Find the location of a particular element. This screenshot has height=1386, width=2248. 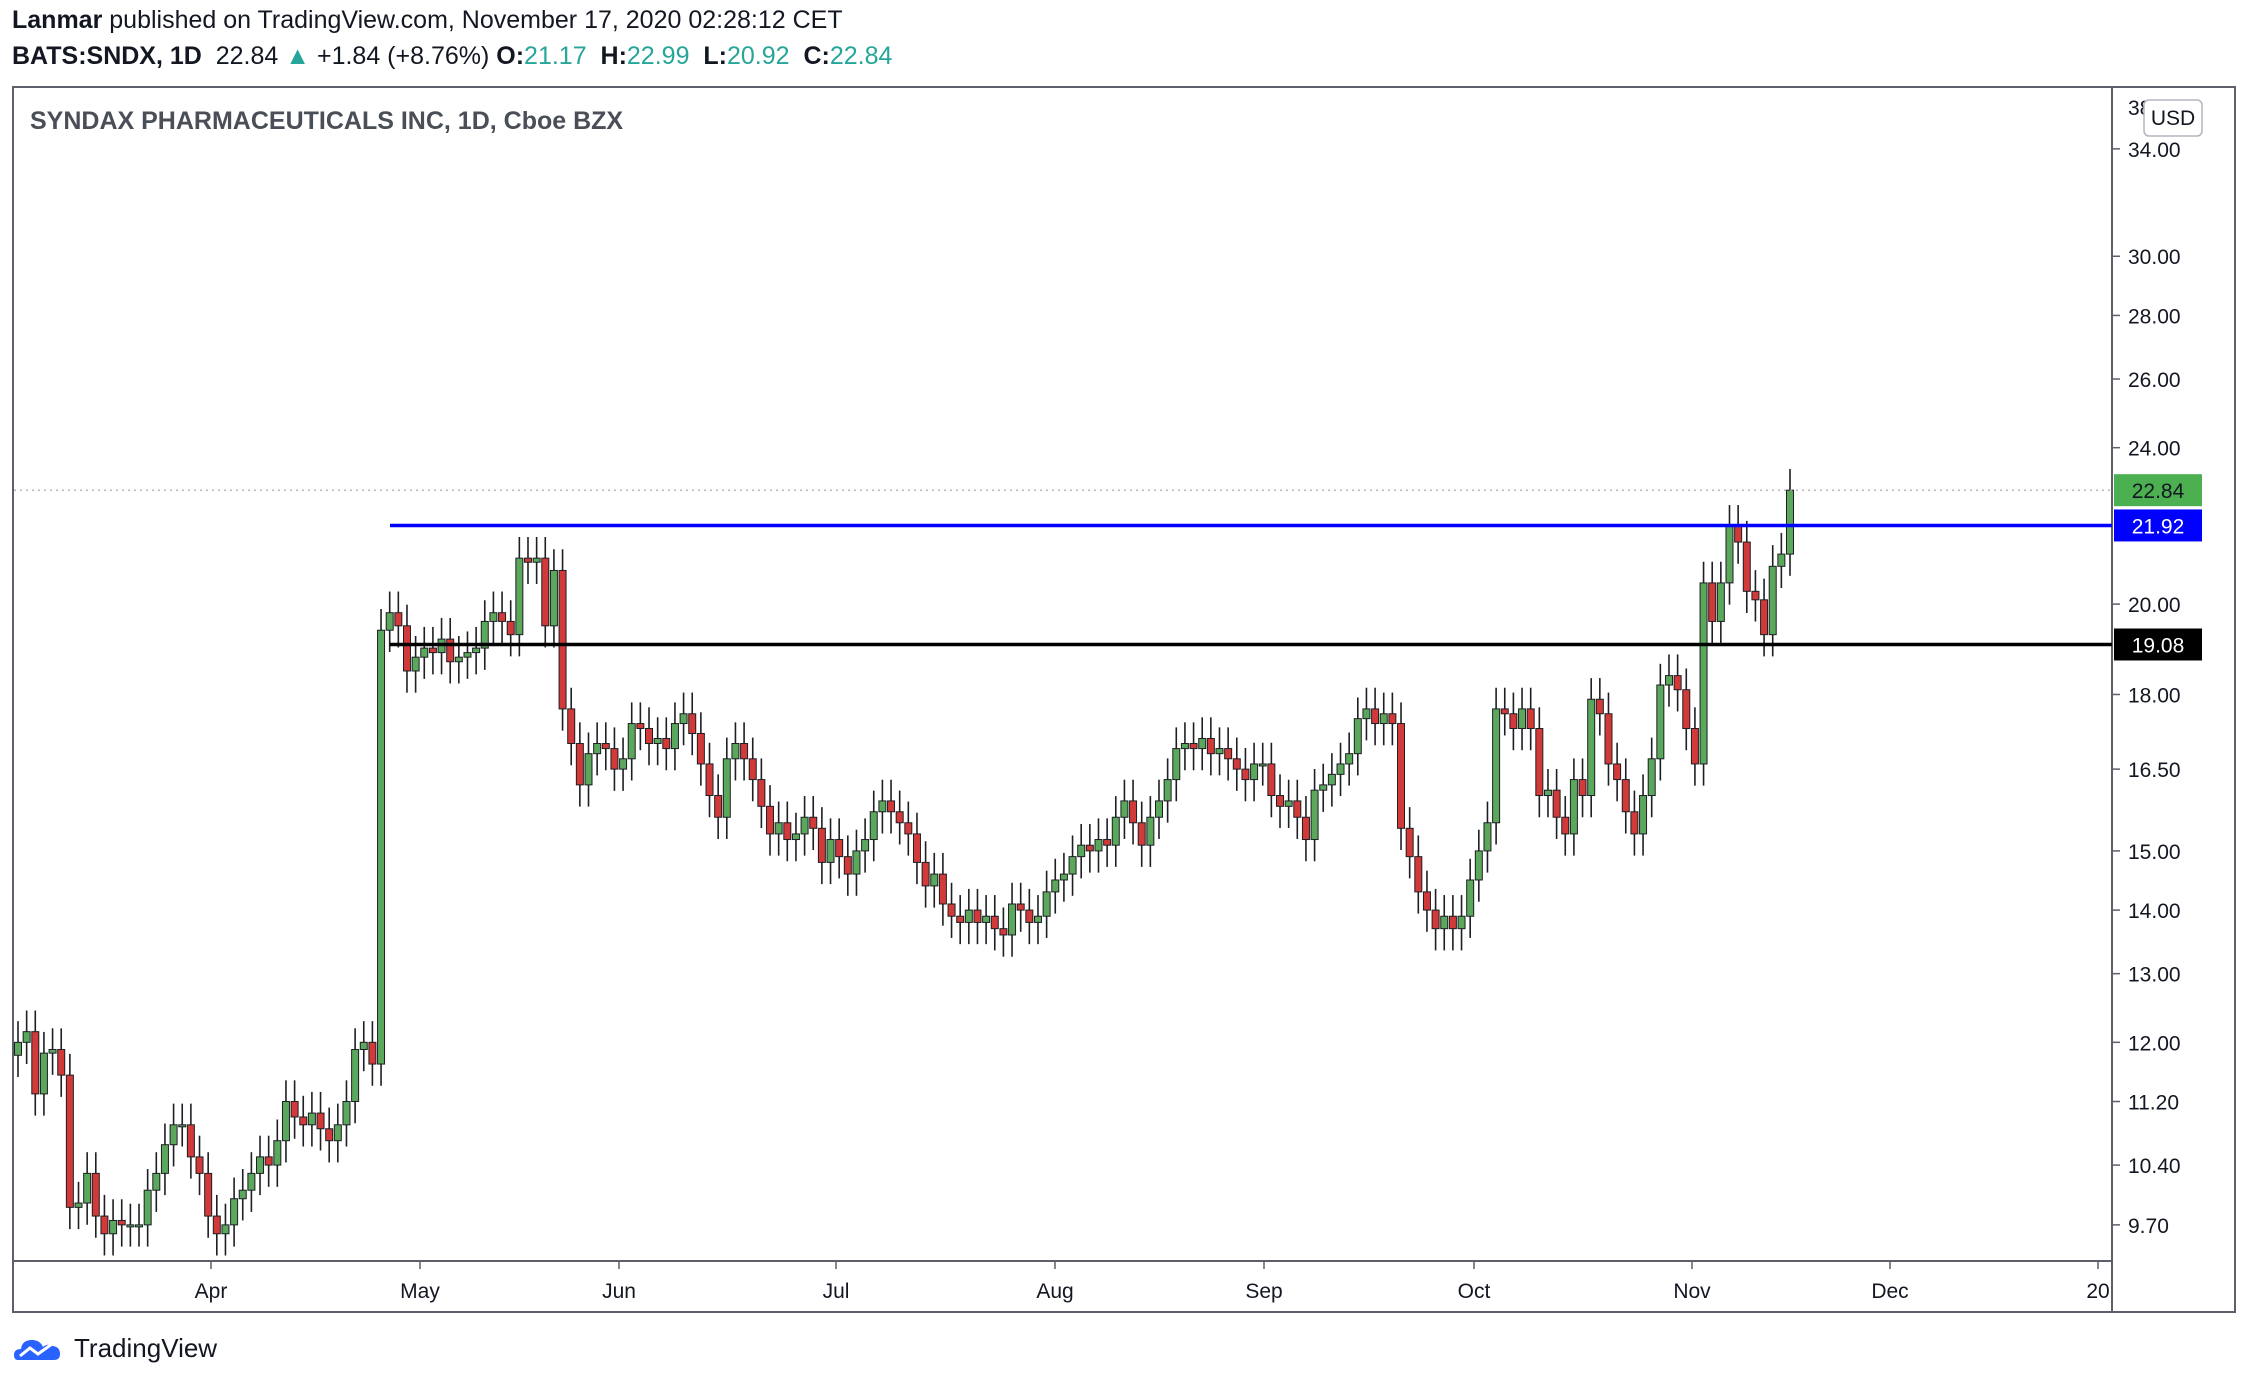

tradingview-logo: TradingView is located at coordinates (114, 1348).